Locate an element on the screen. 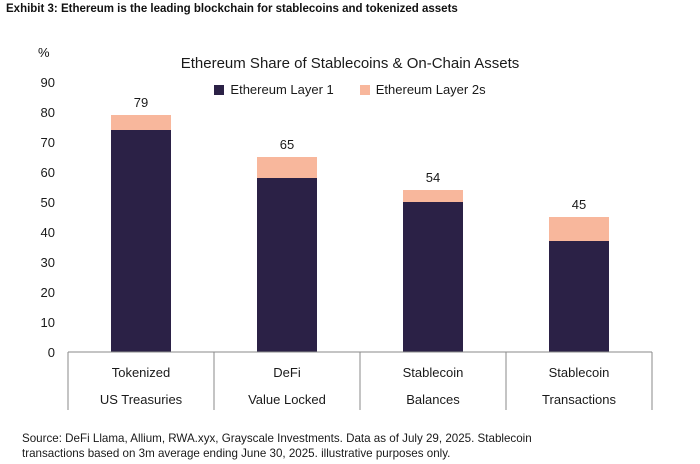 This screenshot has height=464, width=700. y-tick-label: 20 is located at coordinates (48, 292).